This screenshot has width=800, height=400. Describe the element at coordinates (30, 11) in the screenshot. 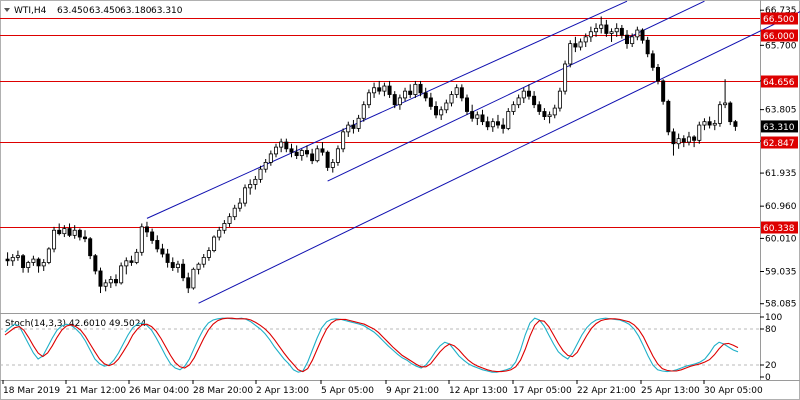

I see `symbol-timeframe: WTI,H4` at that location.